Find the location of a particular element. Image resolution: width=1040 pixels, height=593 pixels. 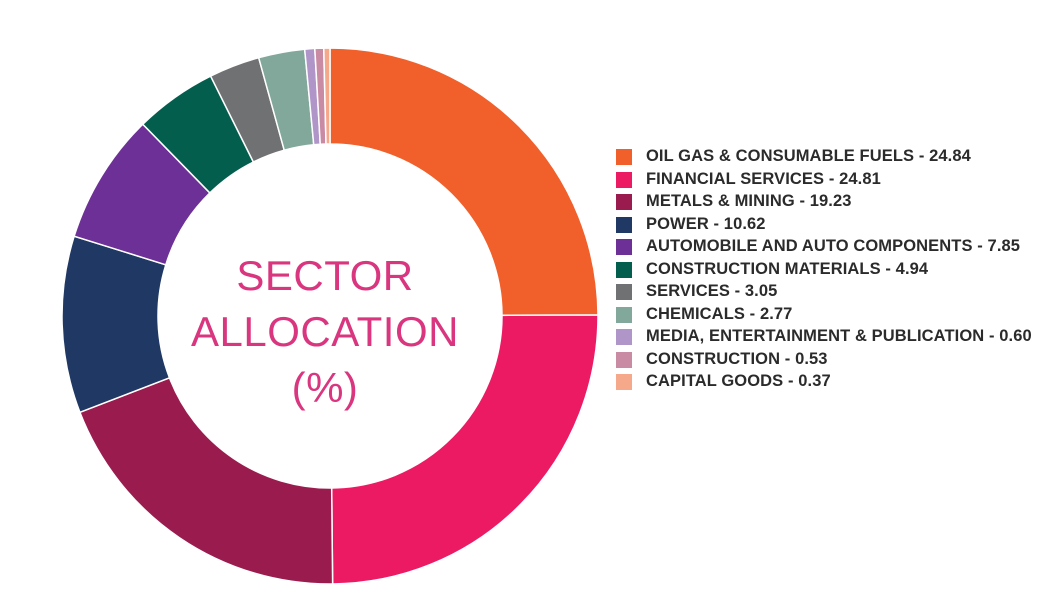

legend-label-2: FINANCIAL SERVICES - 24.81 is located at coordinates (763, 178).